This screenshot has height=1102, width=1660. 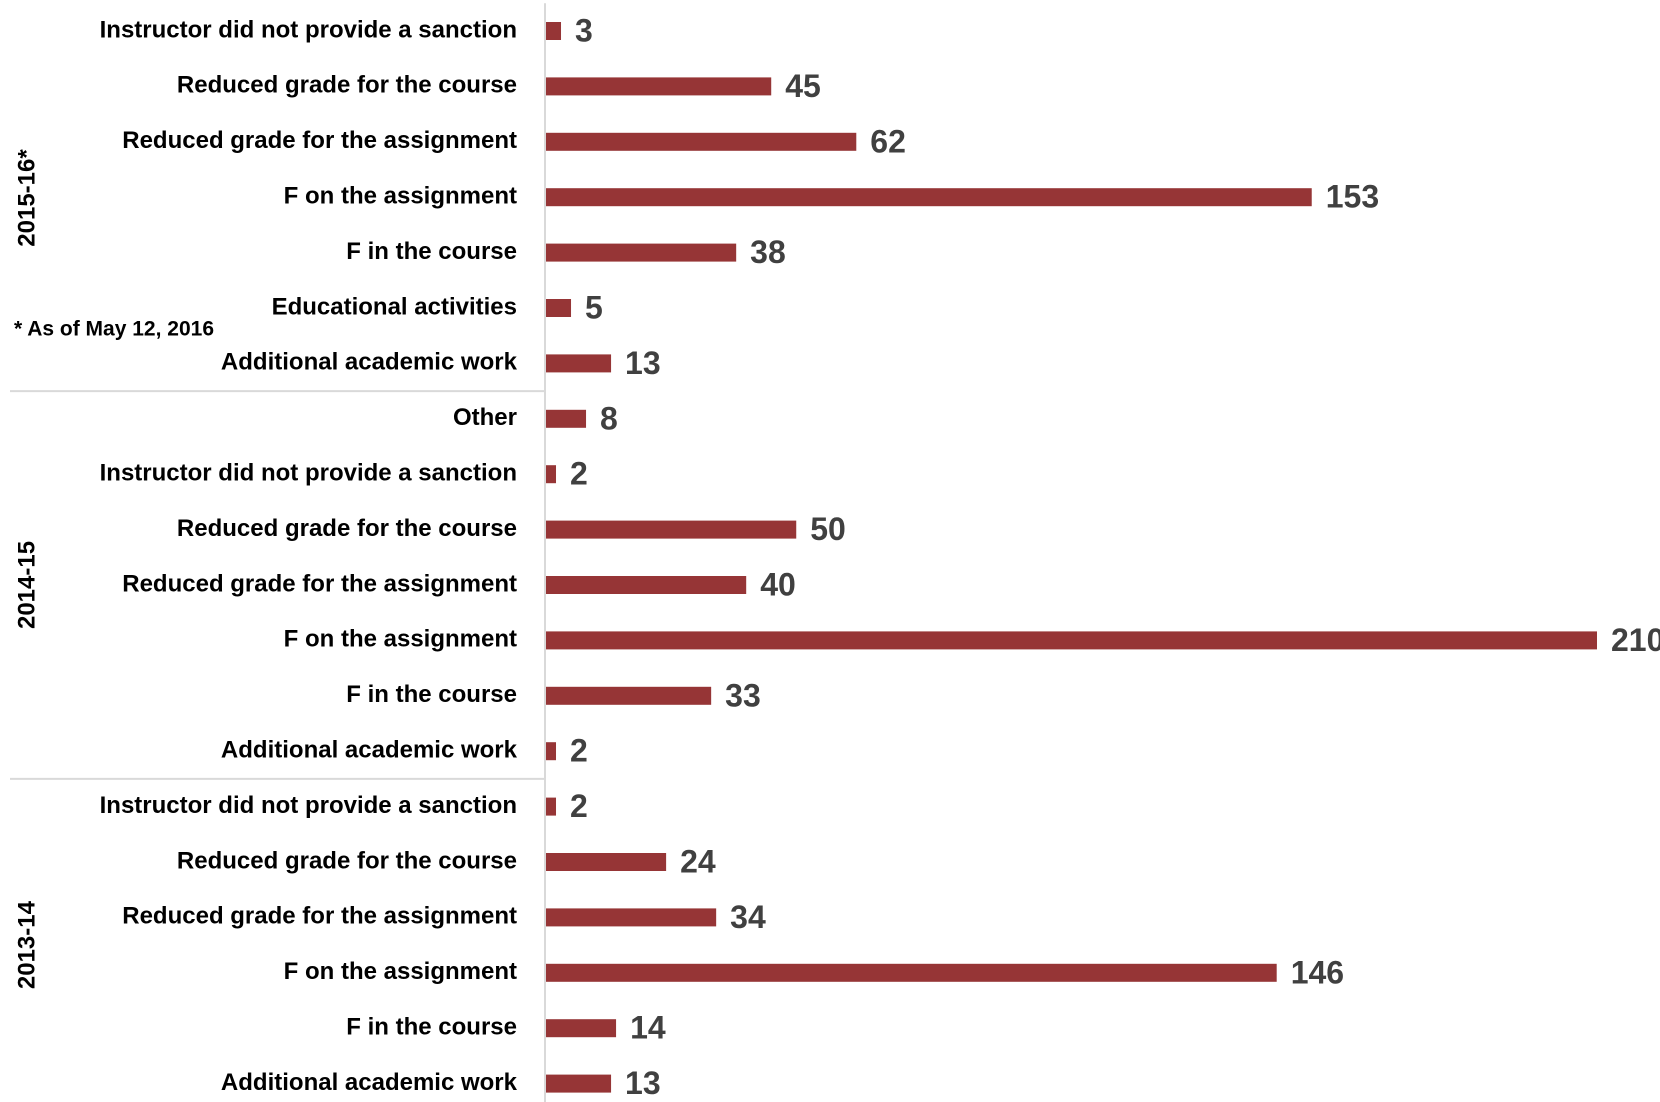 I want to click on value-label: 62, so click(x=888, y=141).